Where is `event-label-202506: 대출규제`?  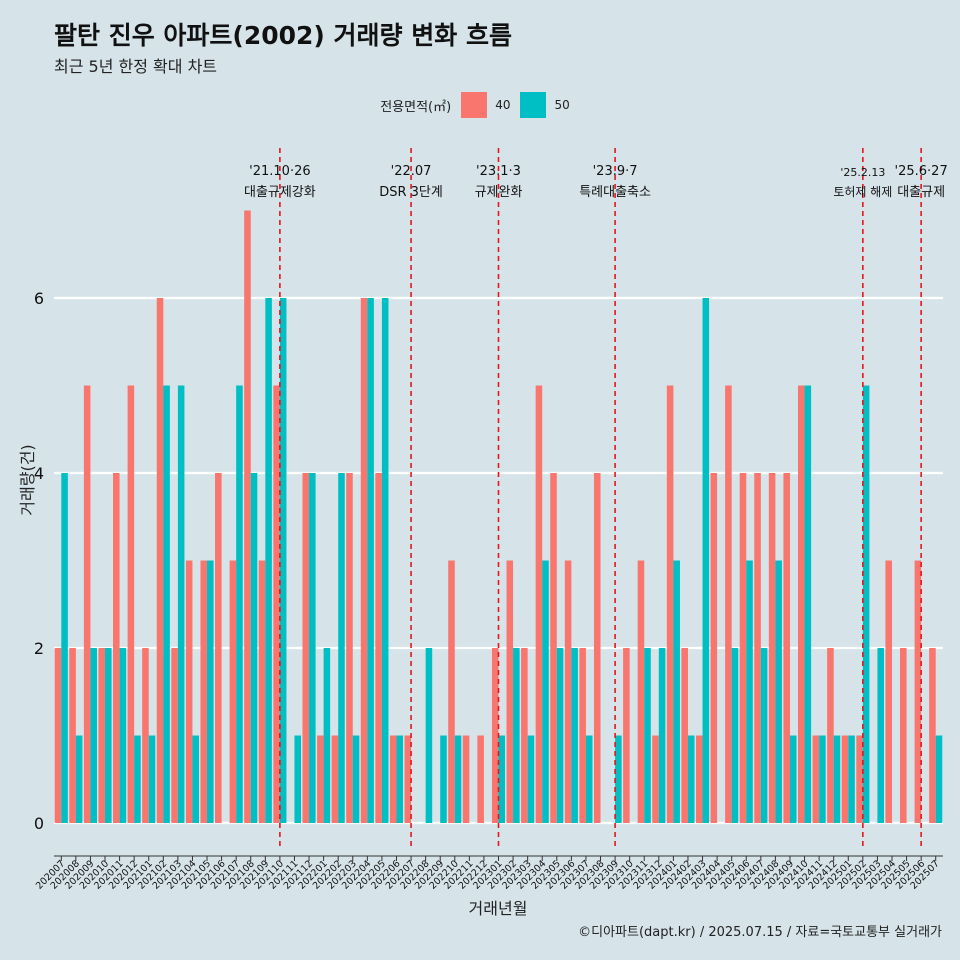
event-label-202506: 대출규제 is located at coordinates (921, 192).